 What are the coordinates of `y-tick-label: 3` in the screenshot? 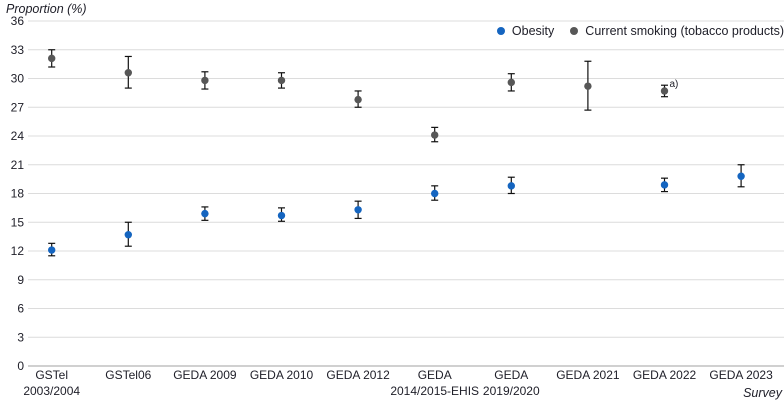 It's located at (20, 337).